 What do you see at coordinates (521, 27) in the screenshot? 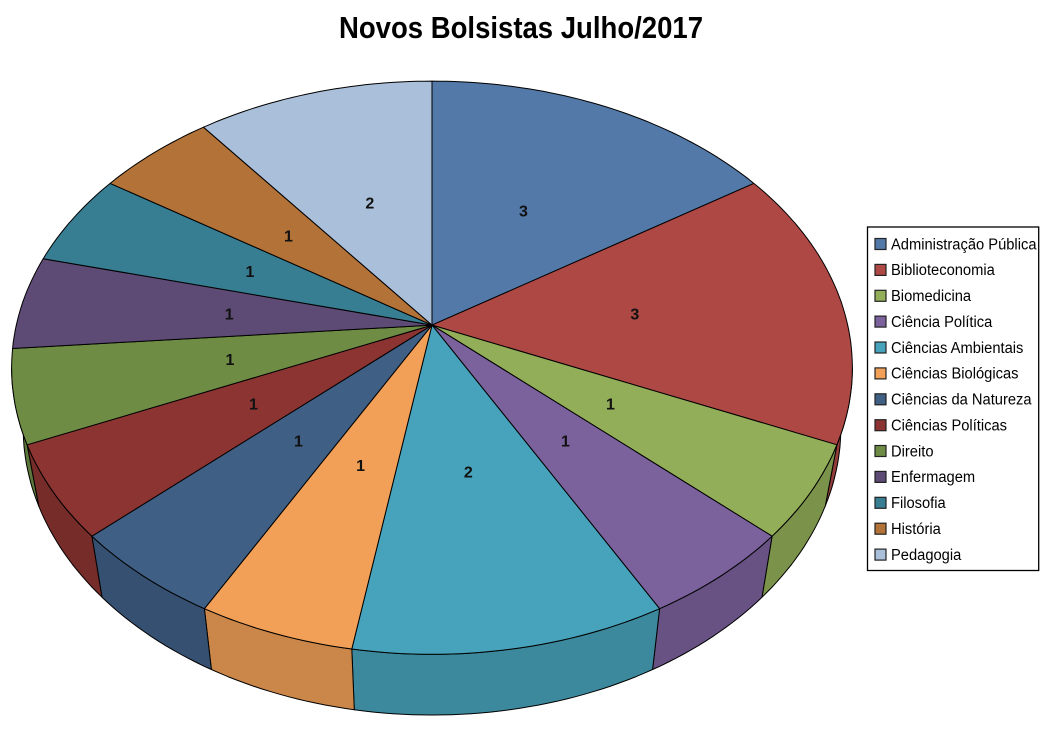
I see `svg-text: Novos Bolsistas Julho/2017` at bounding box center [521, 27].